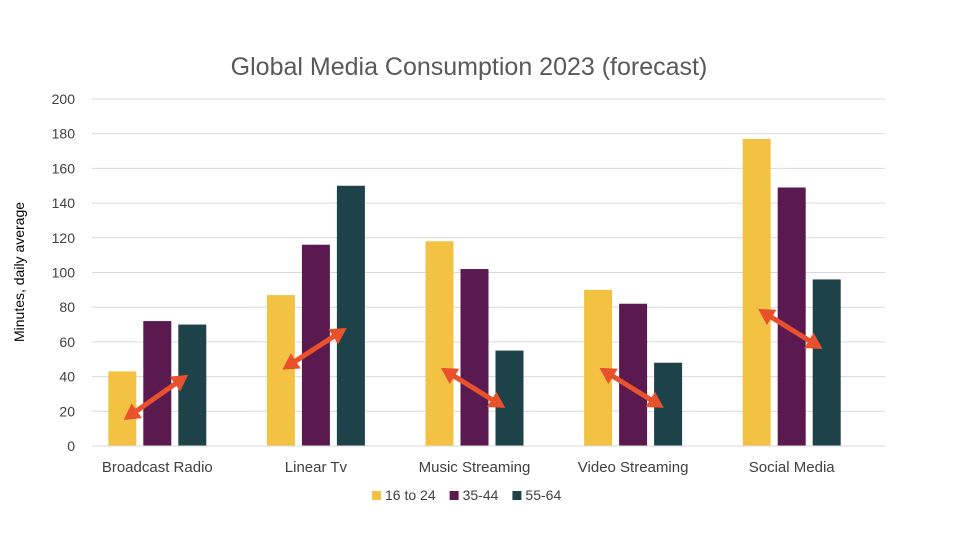 This screenshot has height=540, width=963. I want to click on y-tick-label: 120, so click(64, 238).